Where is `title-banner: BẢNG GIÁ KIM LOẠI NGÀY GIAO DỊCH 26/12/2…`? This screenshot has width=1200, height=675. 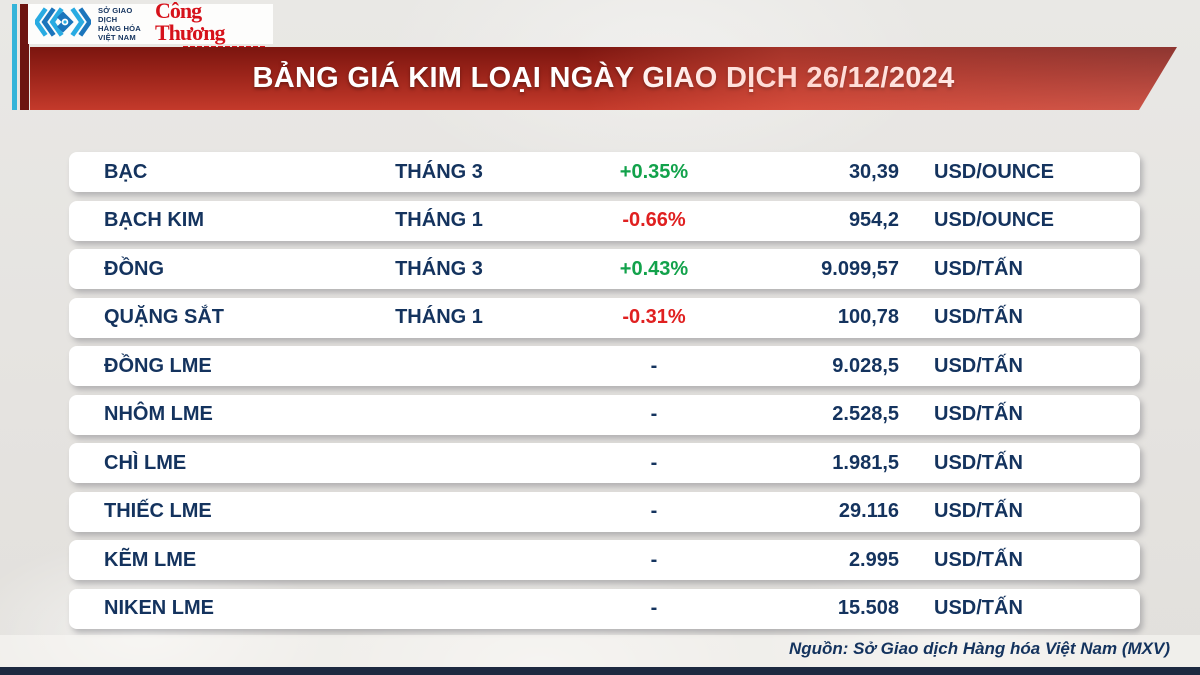 title-banner: BẢNG GIÁ KIM LOẠI NGÀY GIAO DỊCH 26/12/2… is located at coordinates (603, 78).